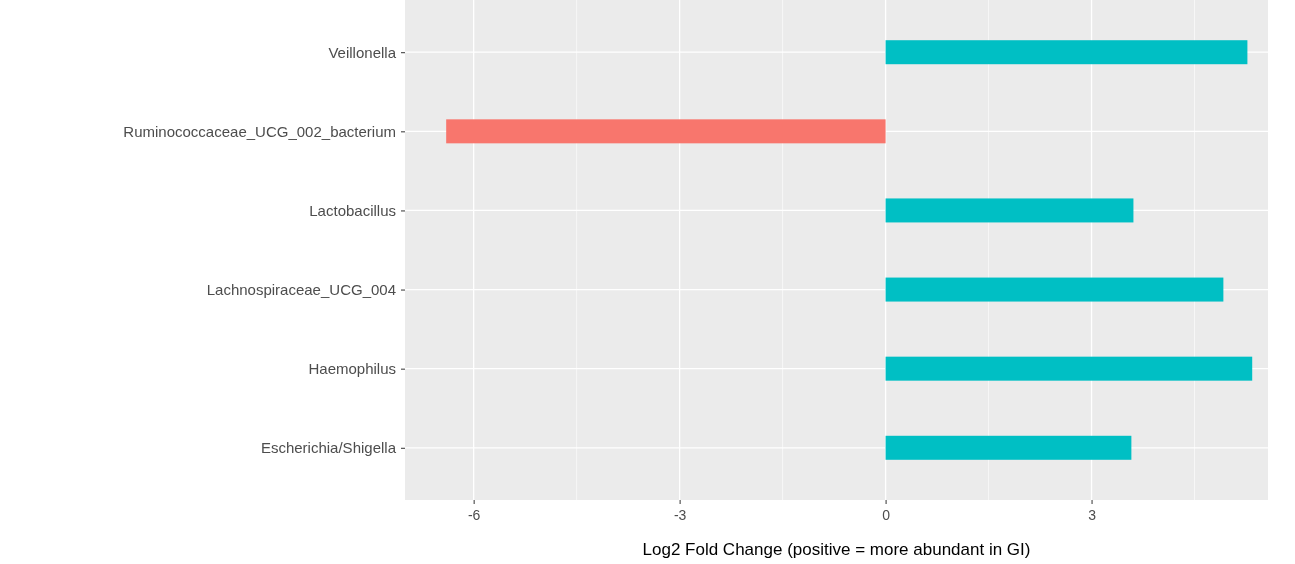 This screenshot has width=1295, height=564. What do you see at coordinates (259, 131) in the screenshot?
I see `y-tick-label: Ruminococcaceae_UCG_002_bacterium` at bounding box center [259, 131].